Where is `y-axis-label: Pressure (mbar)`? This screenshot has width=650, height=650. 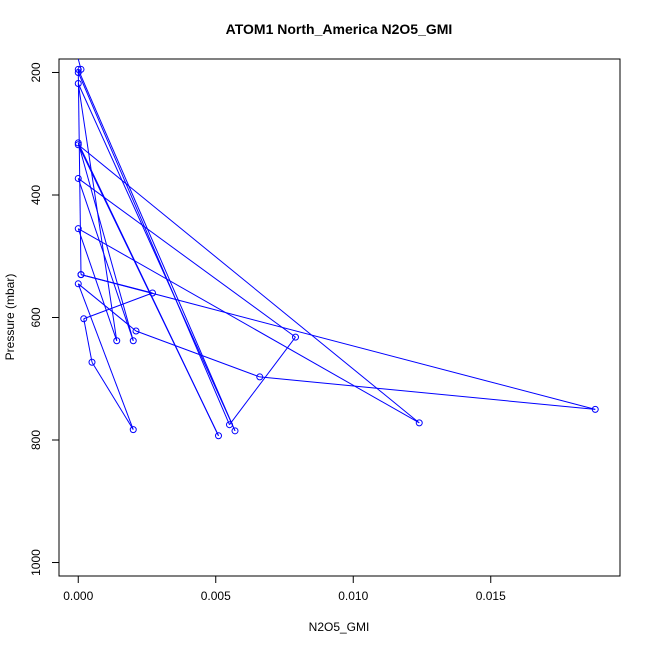 y-axis-label: Pressure (mbar) is located at coordinates (10, 317).